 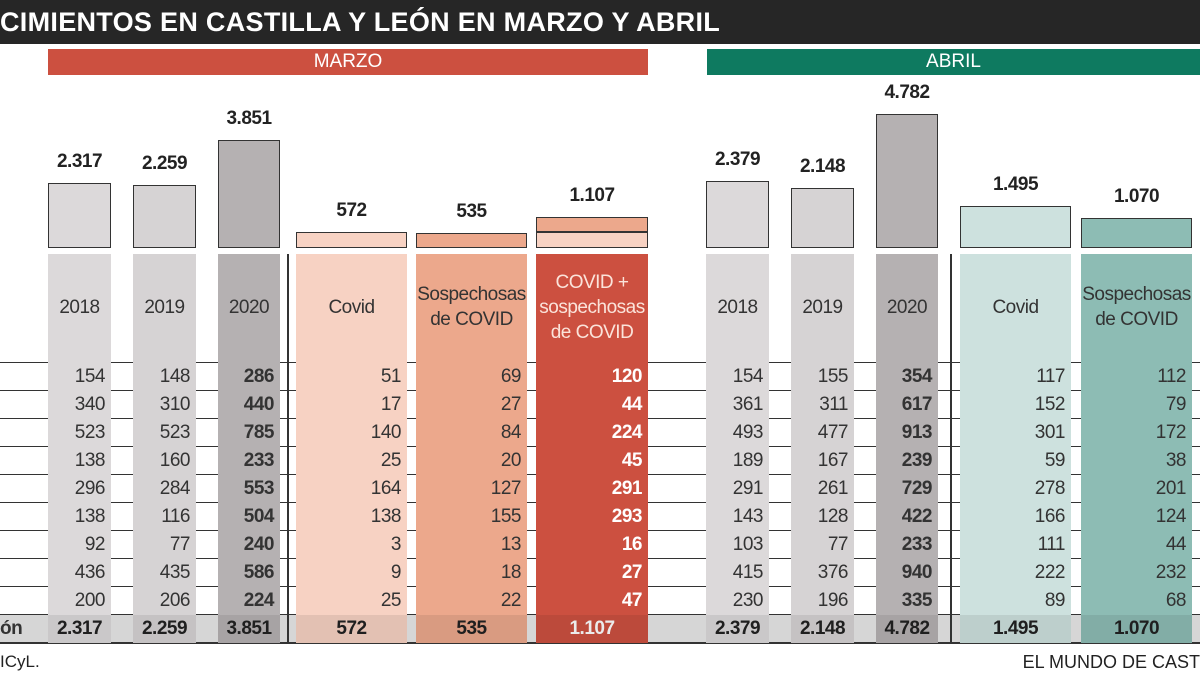 What do you see at coordinates (1176, 404) in the screenshot?
I see `table-cell: 79` at bounding box center [1176, 404].